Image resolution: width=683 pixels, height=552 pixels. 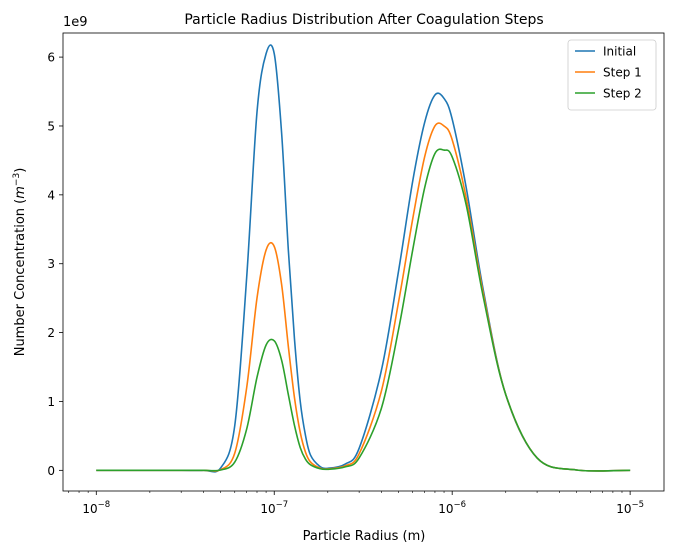 What do you see at coordinates (622, 94) in the screenshot?
I see `legend-label-3: Step 2` at bounding box center [622, 94].